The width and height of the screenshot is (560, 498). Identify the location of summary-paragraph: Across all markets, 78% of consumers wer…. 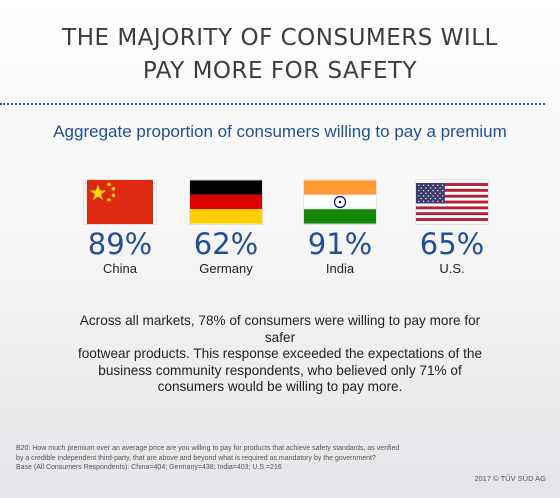
(280, 354).